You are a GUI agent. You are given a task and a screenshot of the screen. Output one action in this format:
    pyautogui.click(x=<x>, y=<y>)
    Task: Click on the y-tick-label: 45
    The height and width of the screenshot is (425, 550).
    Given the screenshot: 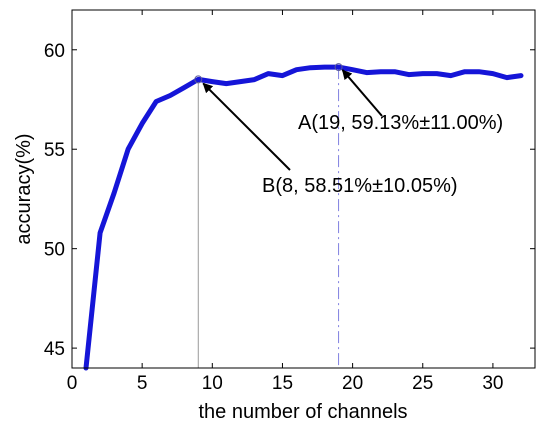 What is the action you would take?
    pyautogui.click(x=54, y=349)
    